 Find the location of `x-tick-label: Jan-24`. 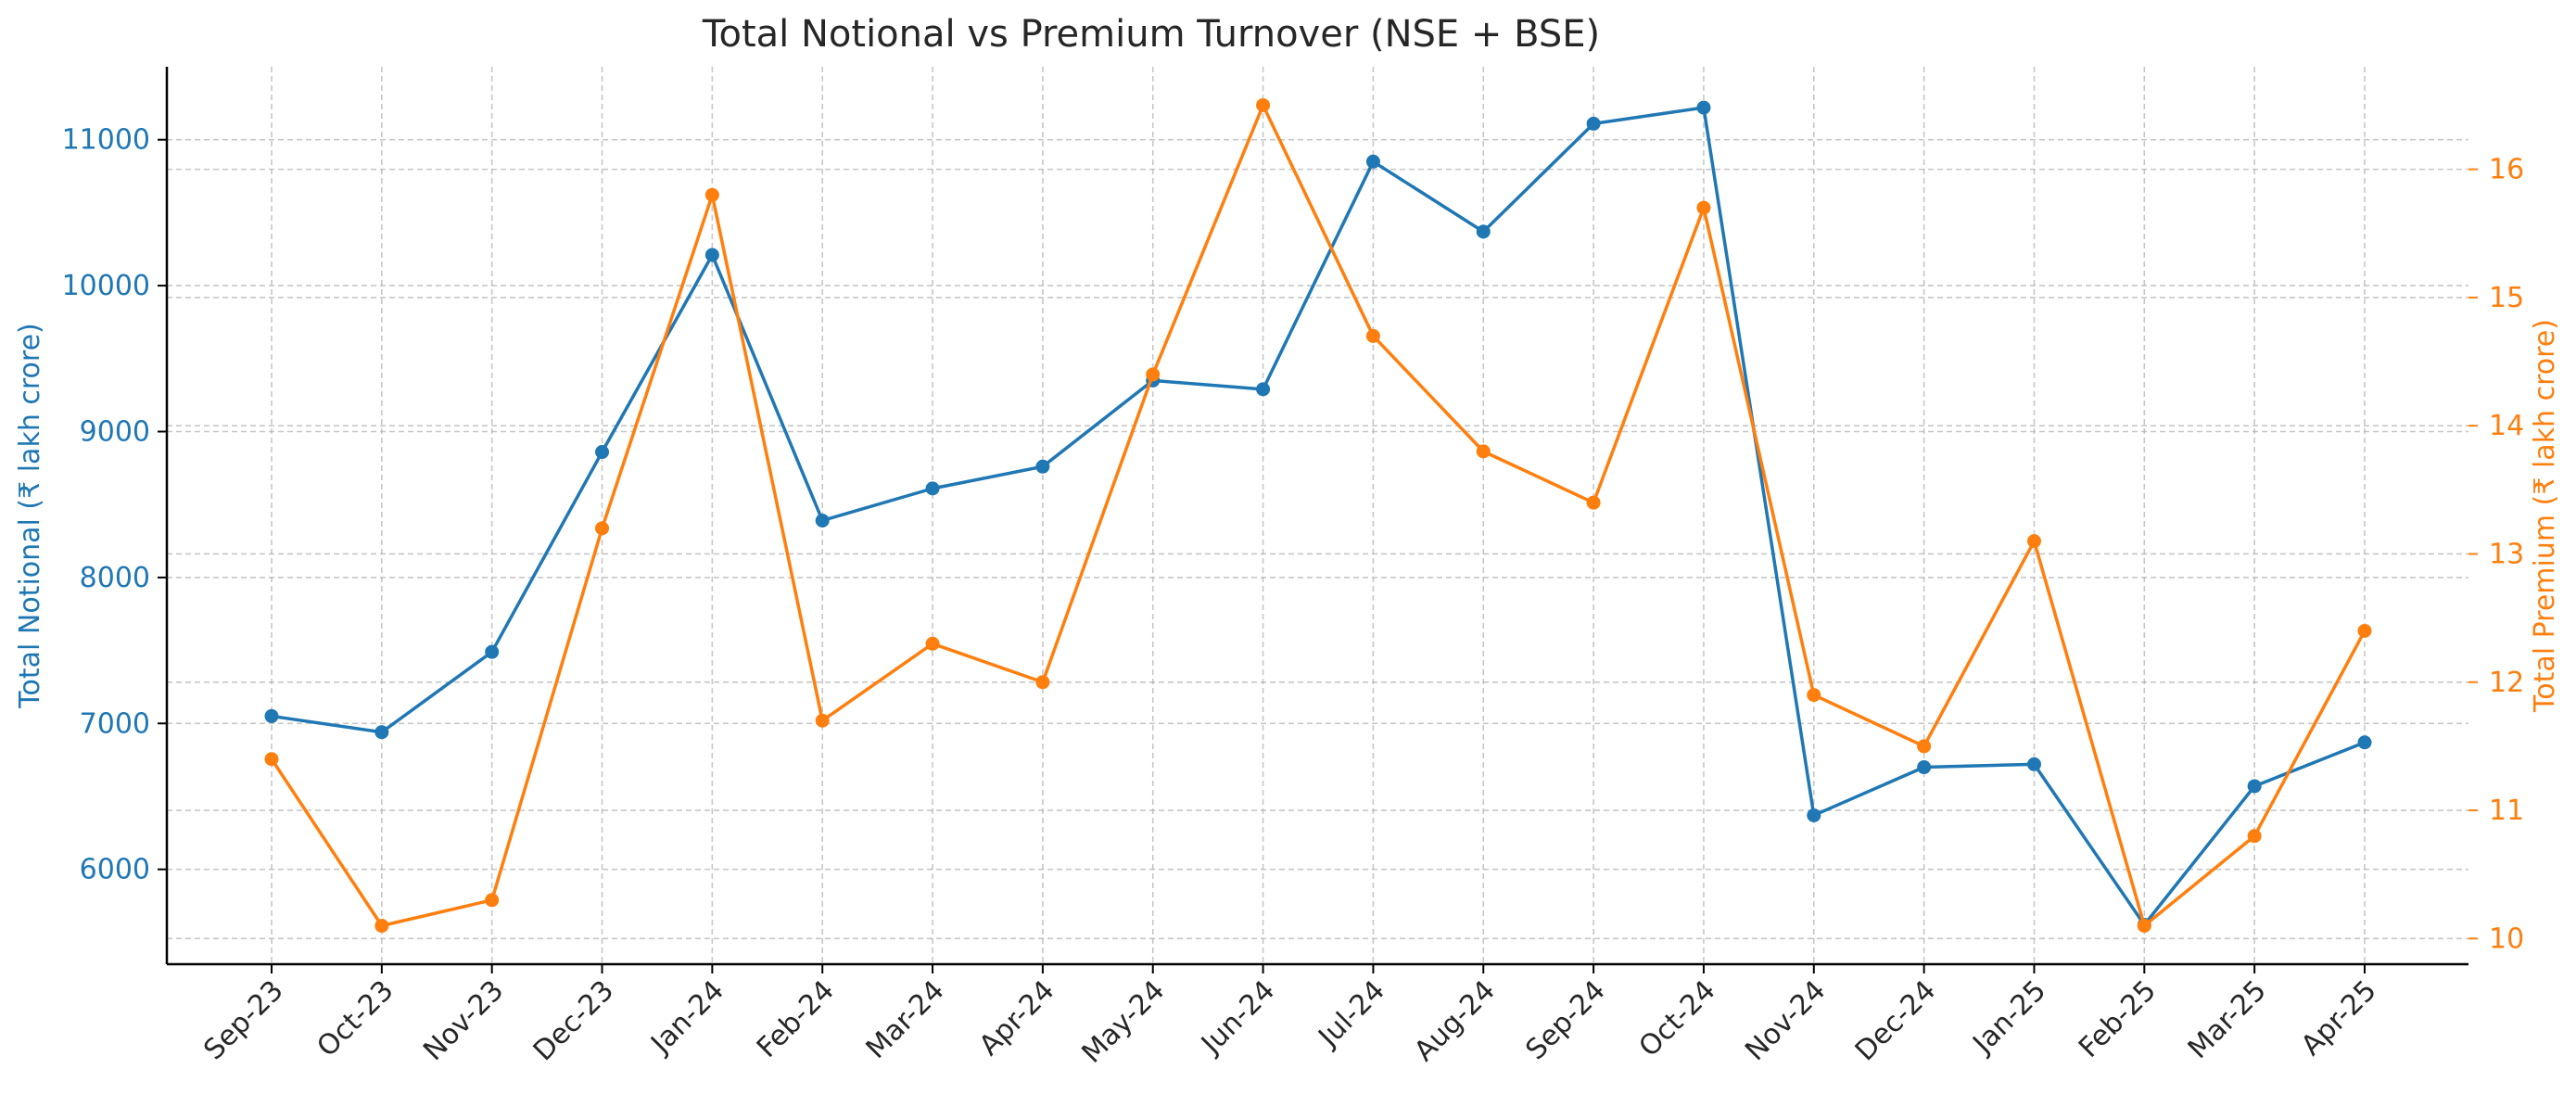

x-tick-label: Jan-24 is located at coordinates (687, 1018).